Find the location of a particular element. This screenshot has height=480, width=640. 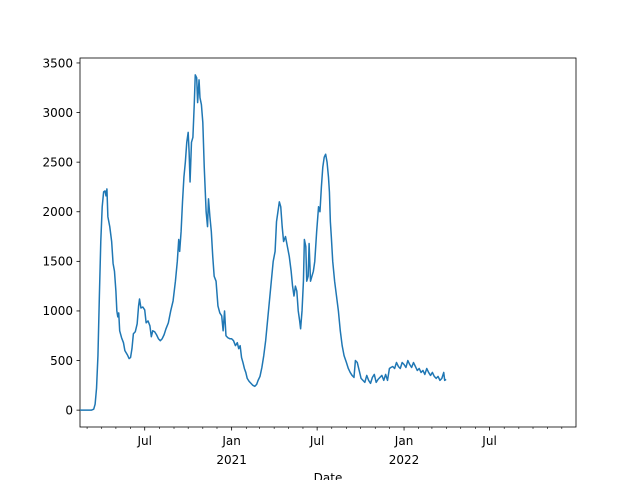

y-tick-label: 2500 is located at coordinates (57, 162).